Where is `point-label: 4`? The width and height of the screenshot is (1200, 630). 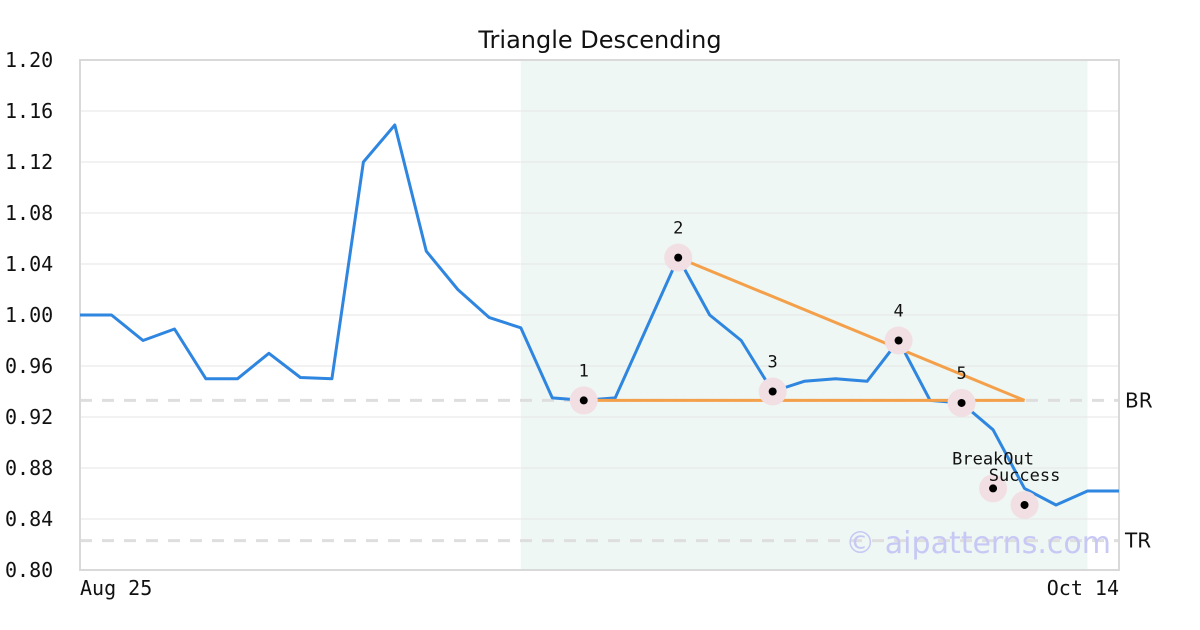
point-label: 4 is located at coordinates (898, 312).